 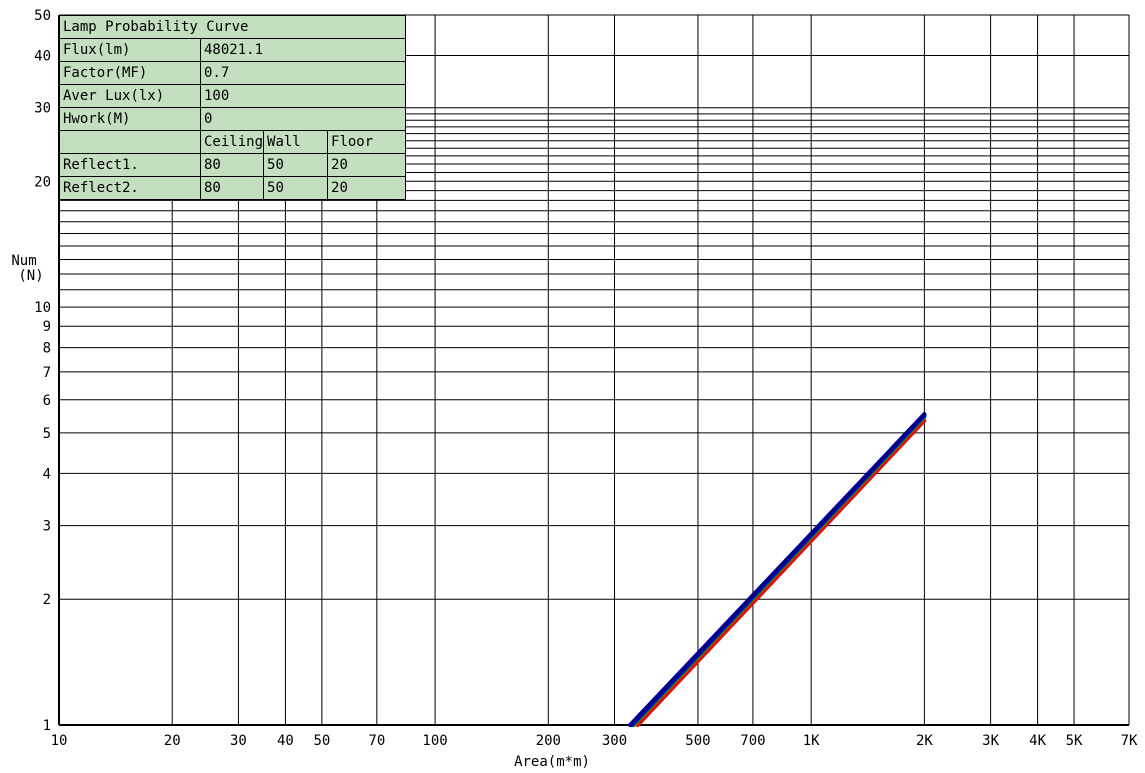 I want to click on reflect-label: Reflect2., so click(x=130, y=188).